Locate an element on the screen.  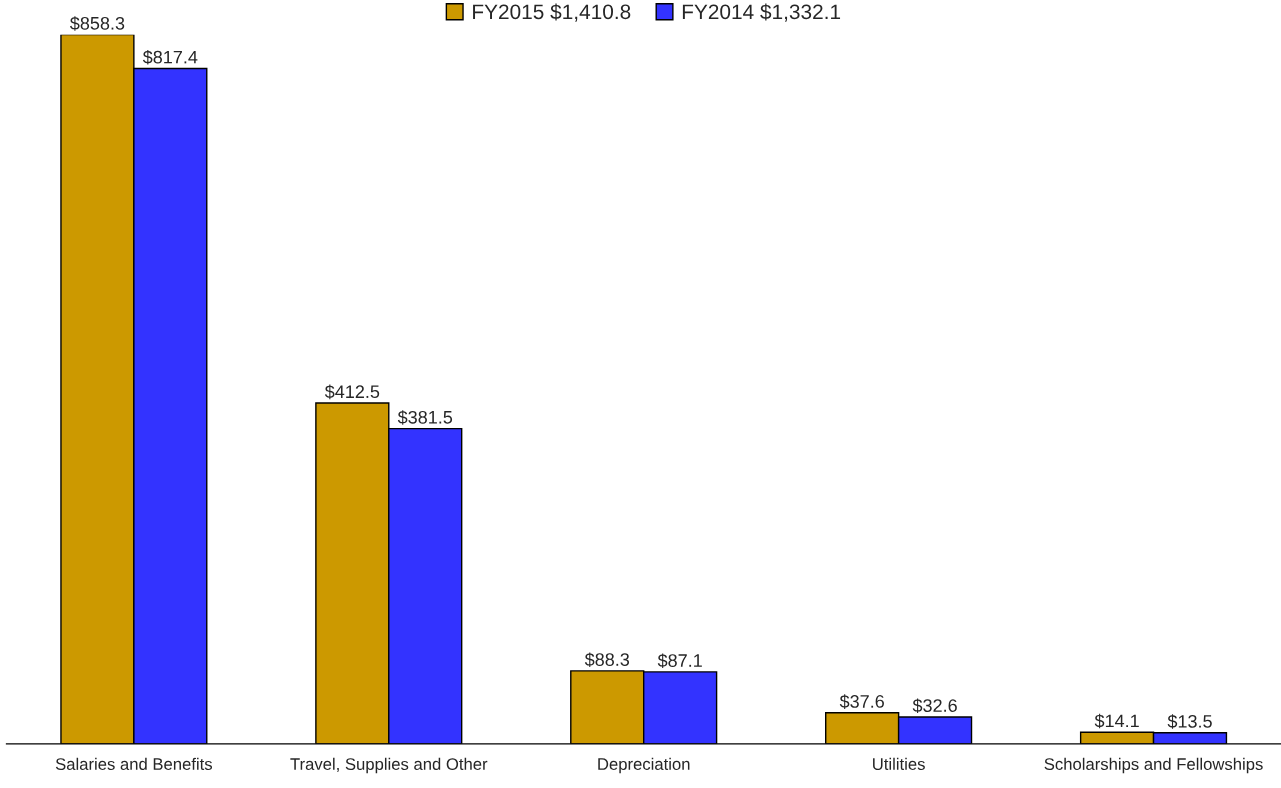
x-tick-label: Scholarships and Fellowships is located at coordinates (1153, 765).